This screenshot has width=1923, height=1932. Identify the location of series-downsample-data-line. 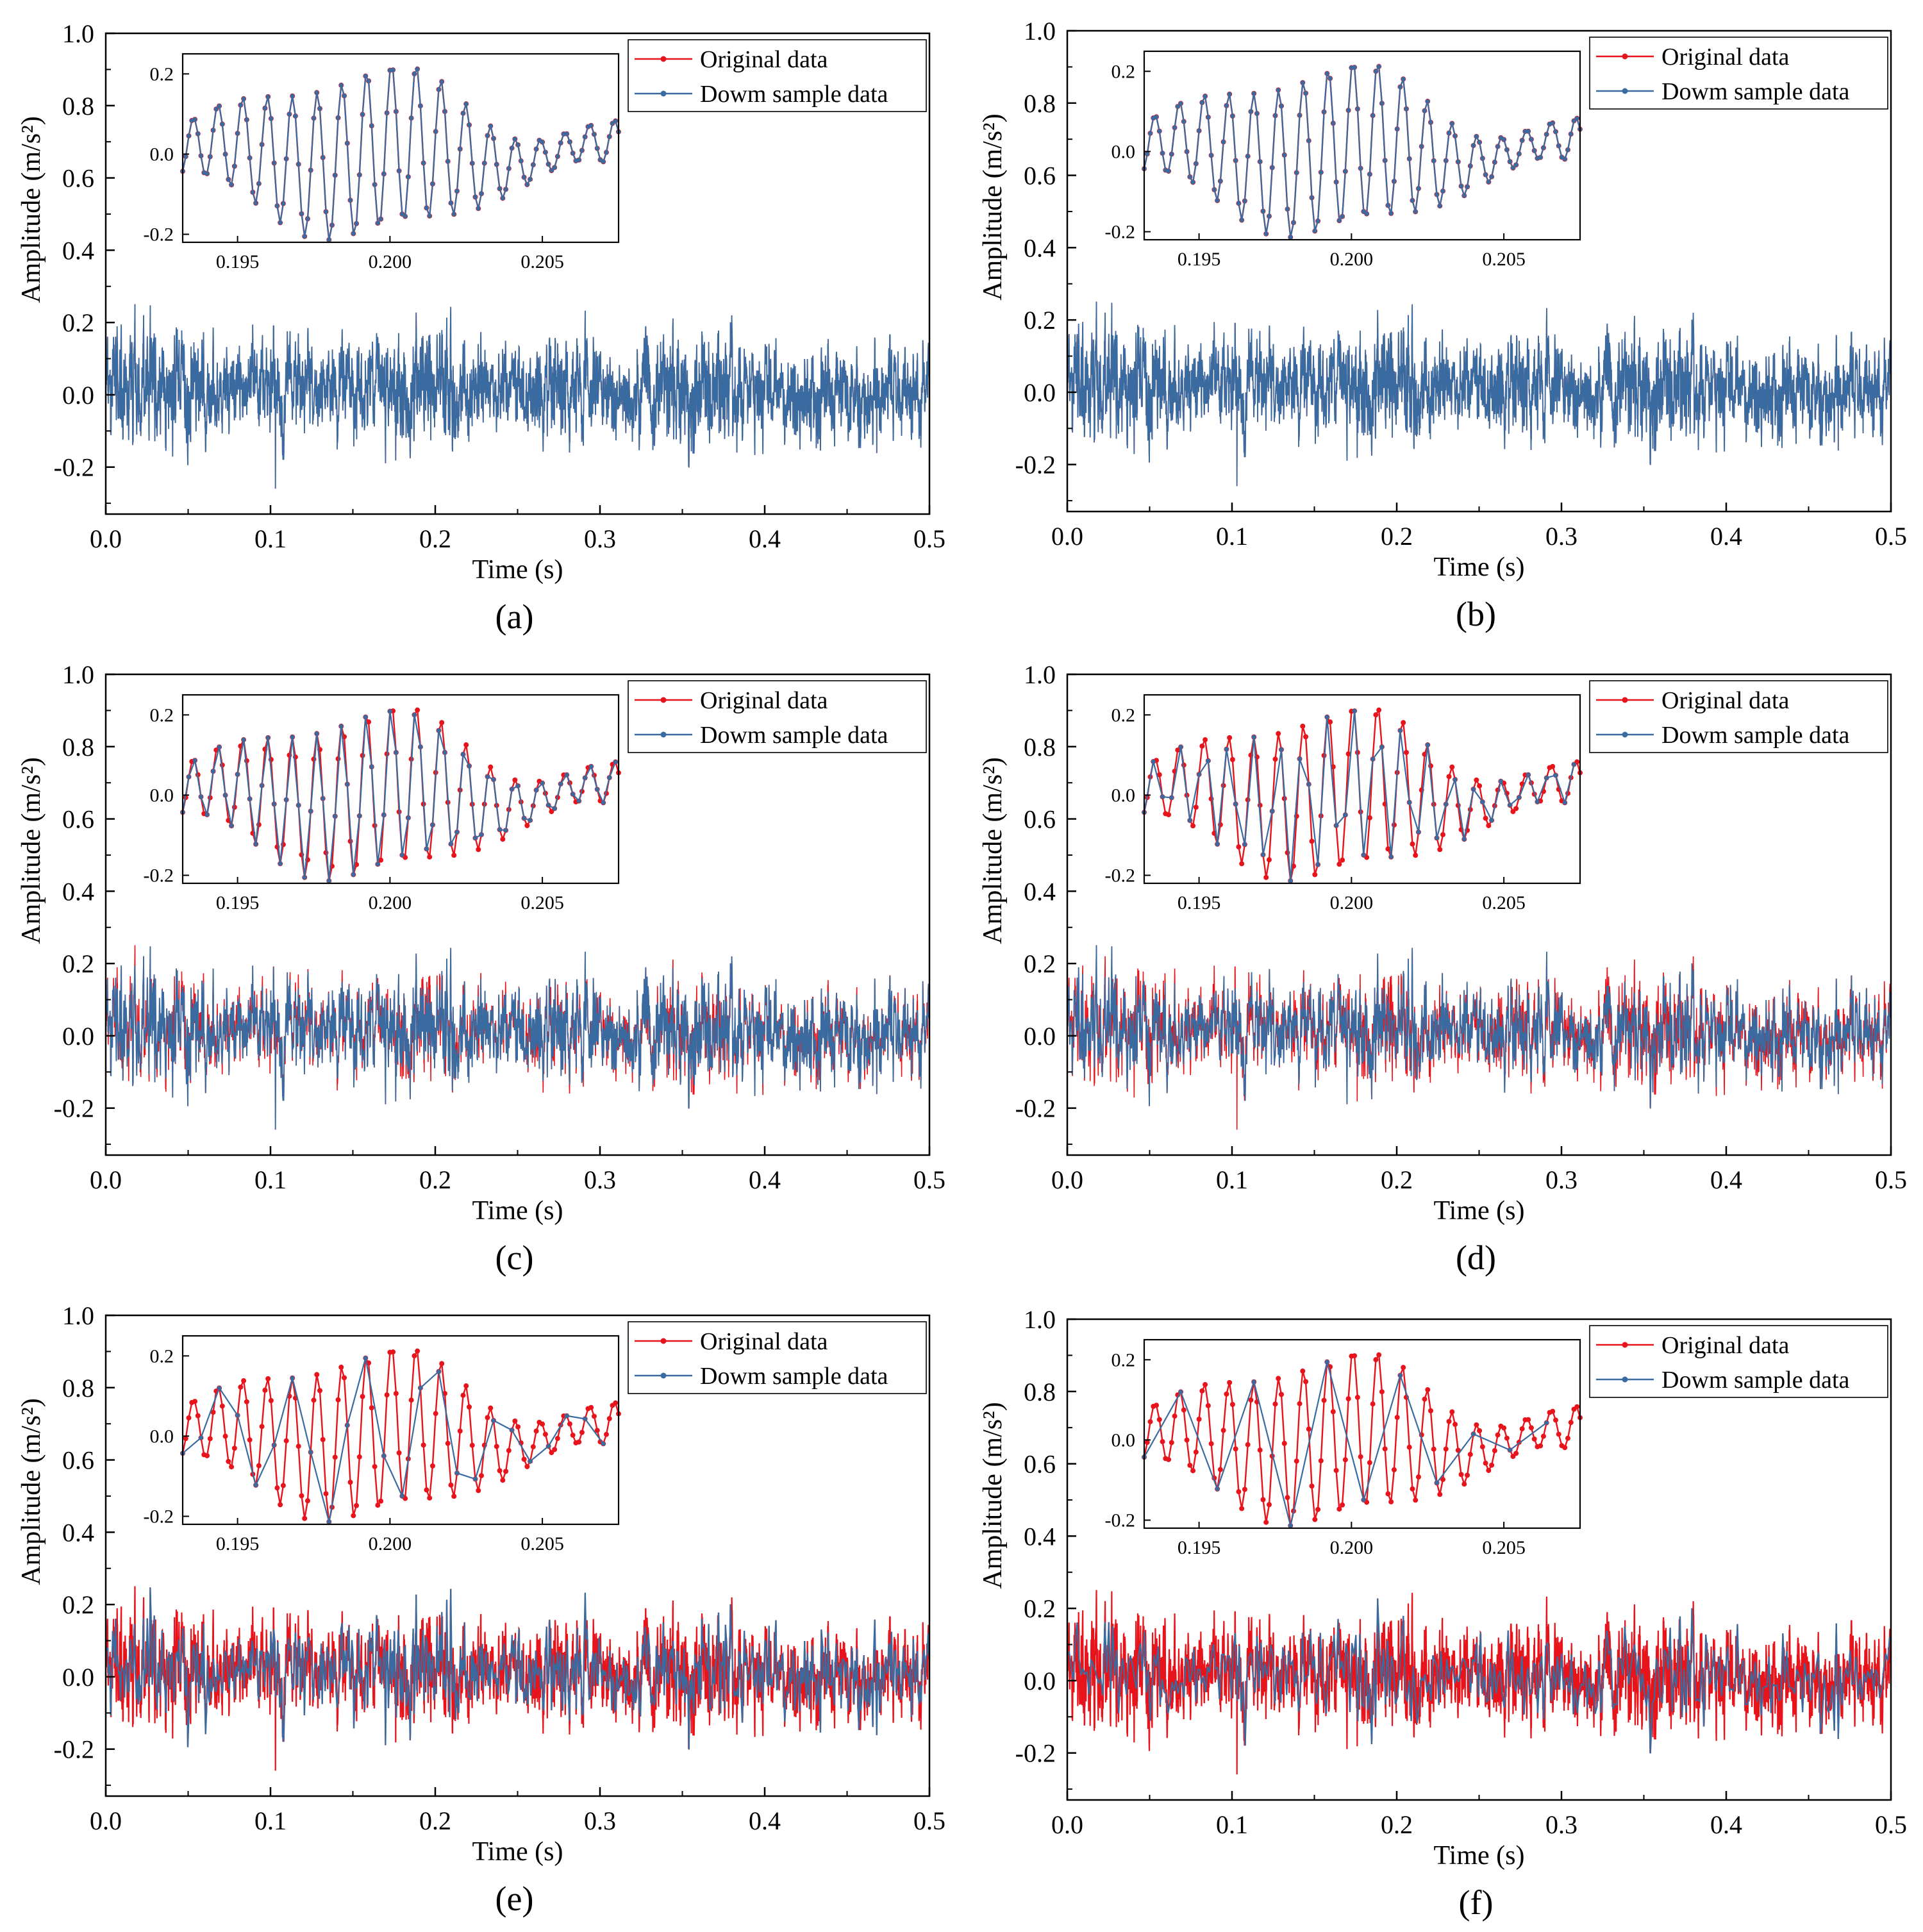
(1479, 394).